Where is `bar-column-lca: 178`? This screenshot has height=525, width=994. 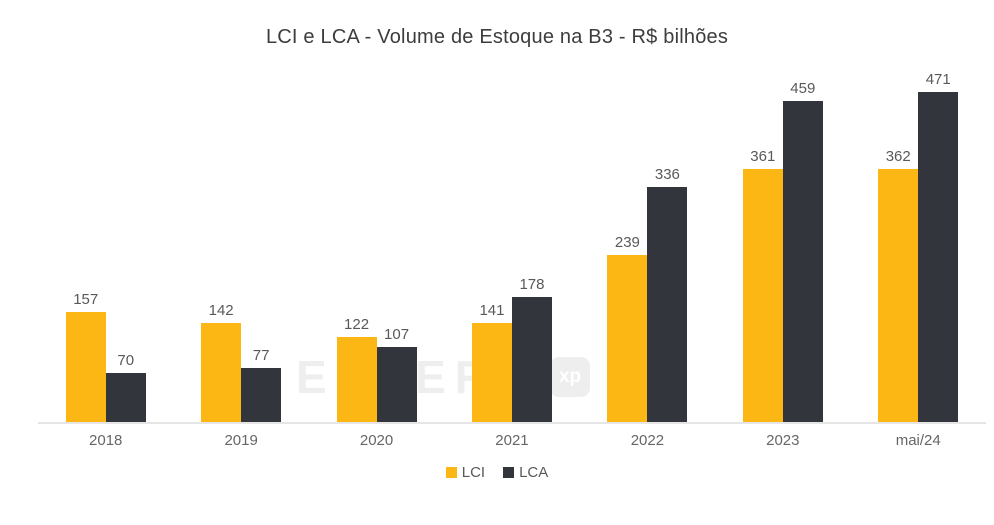 bar-column-lca: 178 is located at coordinates (531, 349).